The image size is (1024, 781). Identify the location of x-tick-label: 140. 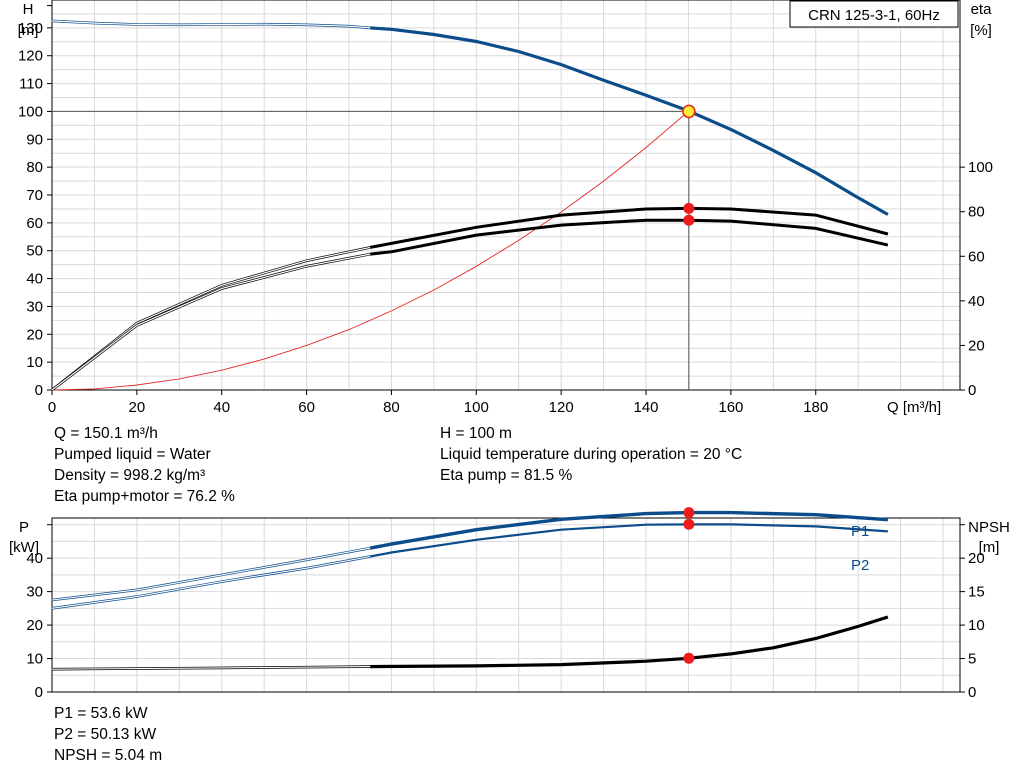
(646, 407).